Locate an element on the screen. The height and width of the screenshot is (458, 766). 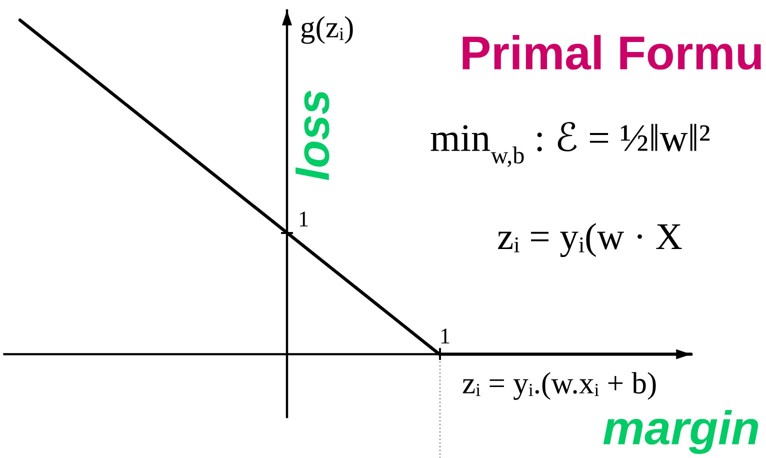
text: margin is located at coordinates (680, 432).